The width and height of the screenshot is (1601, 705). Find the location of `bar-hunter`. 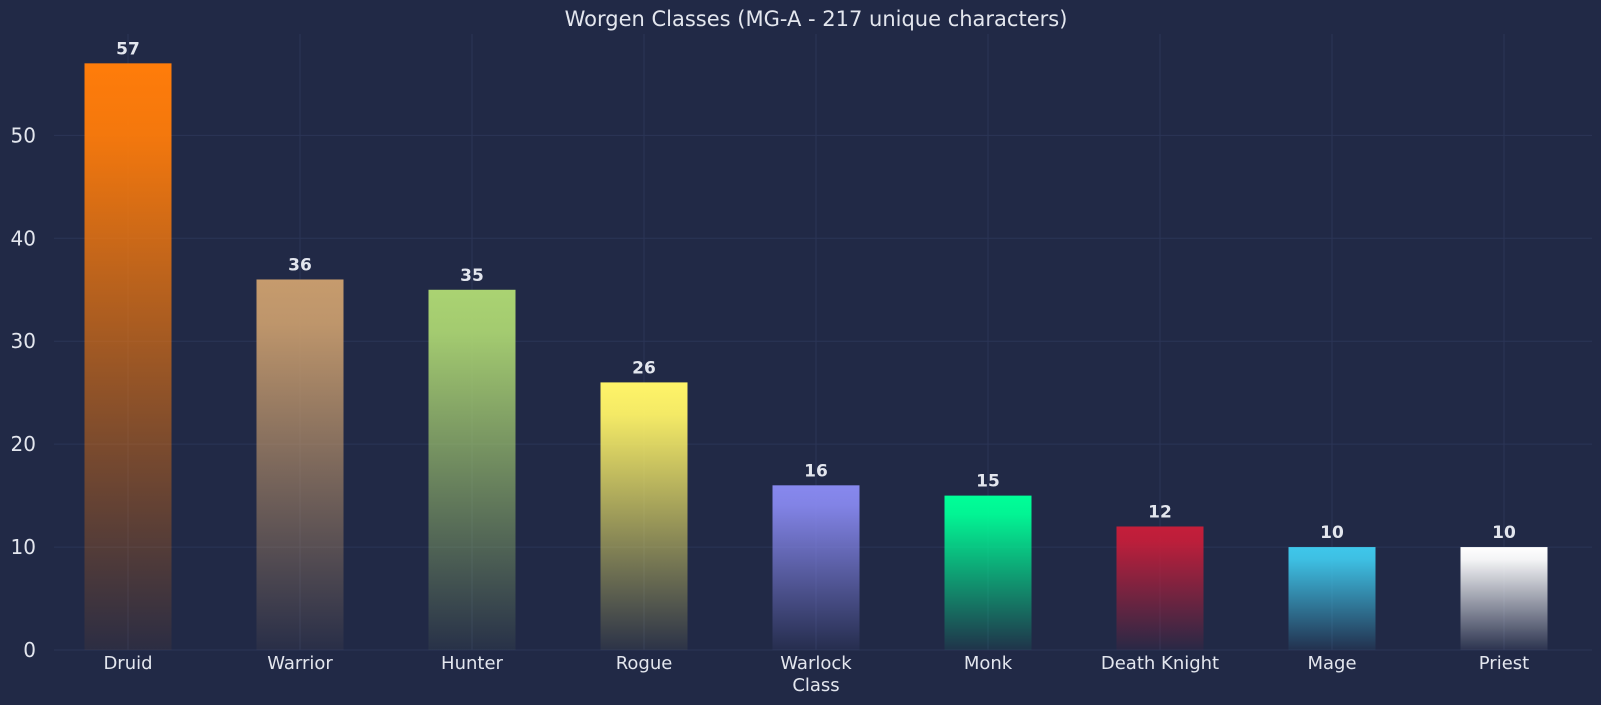

bar-hunter is located at coordinates (472, 469).